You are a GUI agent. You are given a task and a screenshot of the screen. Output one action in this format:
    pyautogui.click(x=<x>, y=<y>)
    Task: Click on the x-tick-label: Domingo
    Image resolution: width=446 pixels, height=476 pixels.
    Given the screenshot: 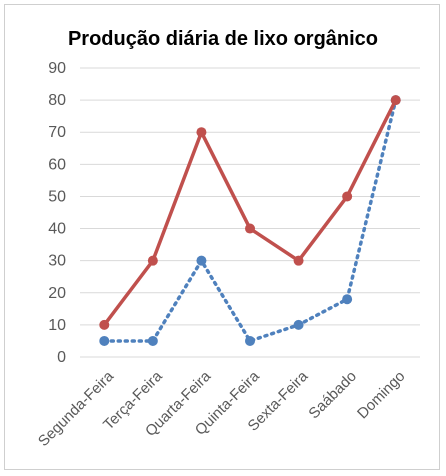 What is the action you would take?
    pyautogui.click(x=381, y=395)
    